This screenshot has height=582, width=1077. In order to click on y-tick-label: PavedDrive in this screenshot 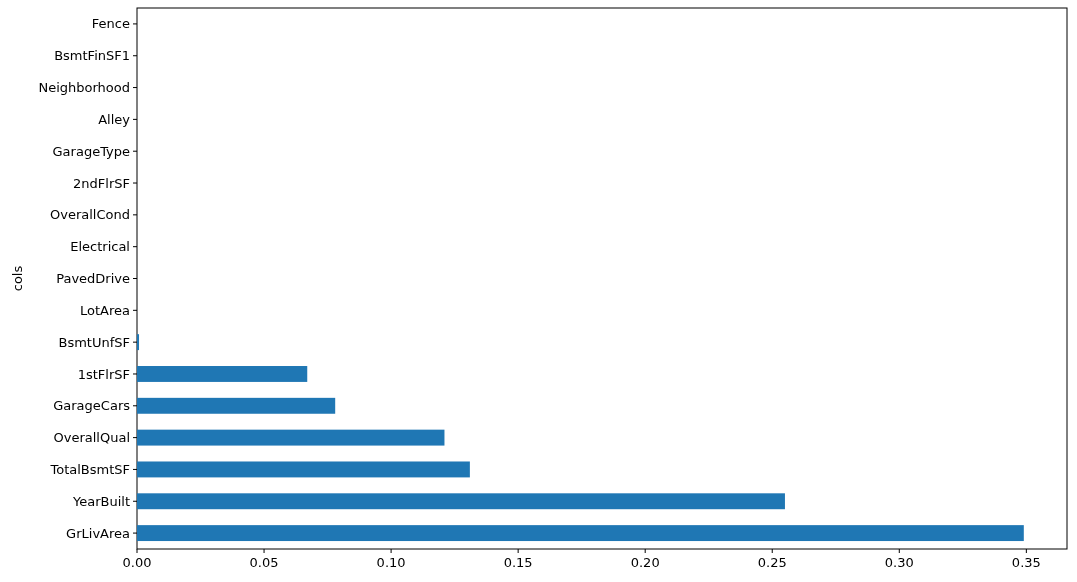, I will do `click(93, 279)`.